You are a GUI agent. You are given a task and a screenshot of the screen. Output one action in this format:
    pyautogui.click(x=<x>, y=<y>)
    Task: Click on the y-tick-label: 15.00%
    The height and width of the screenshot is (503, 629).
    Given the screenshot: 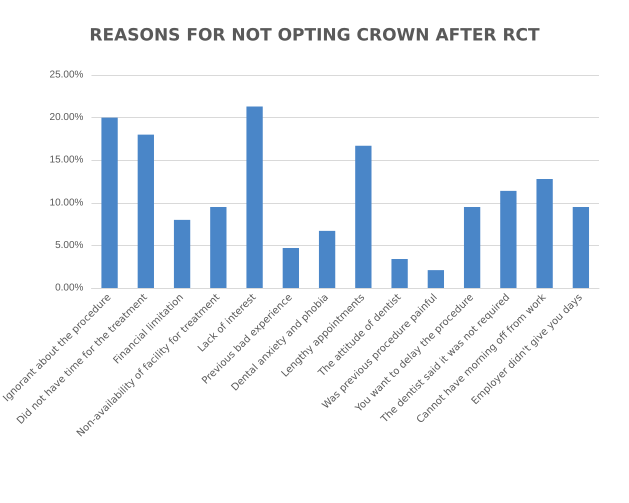 What is the action you would take?
    pyautogui.click(x=67, y=160)
    